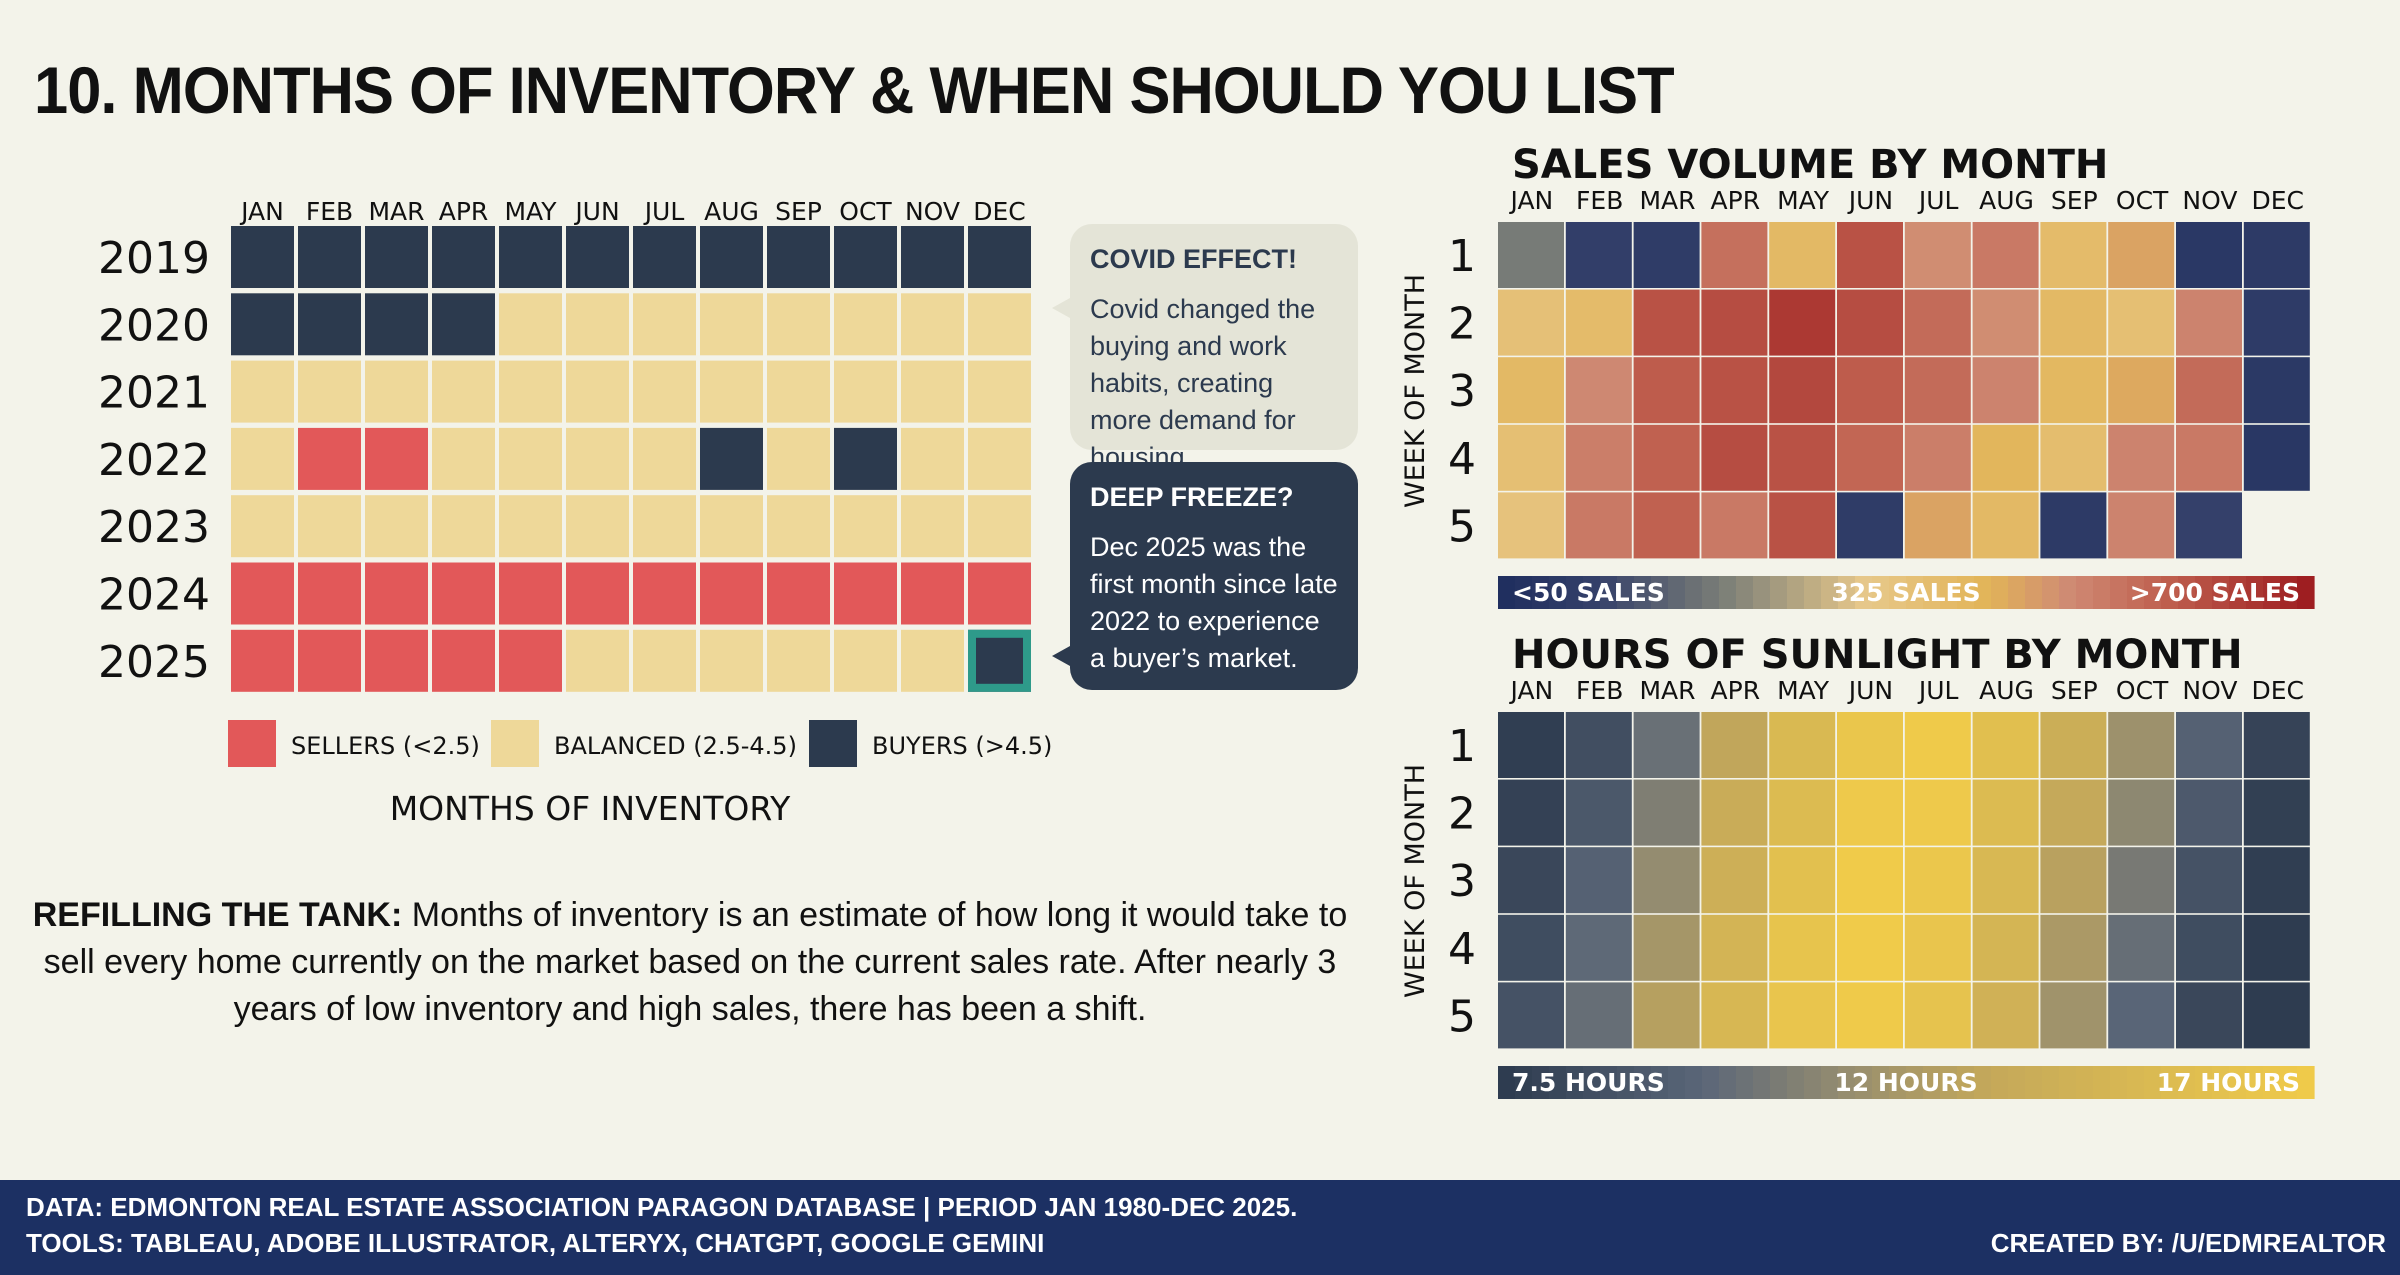  I want to click on inv-year-label: 2020, so click(154, 325).